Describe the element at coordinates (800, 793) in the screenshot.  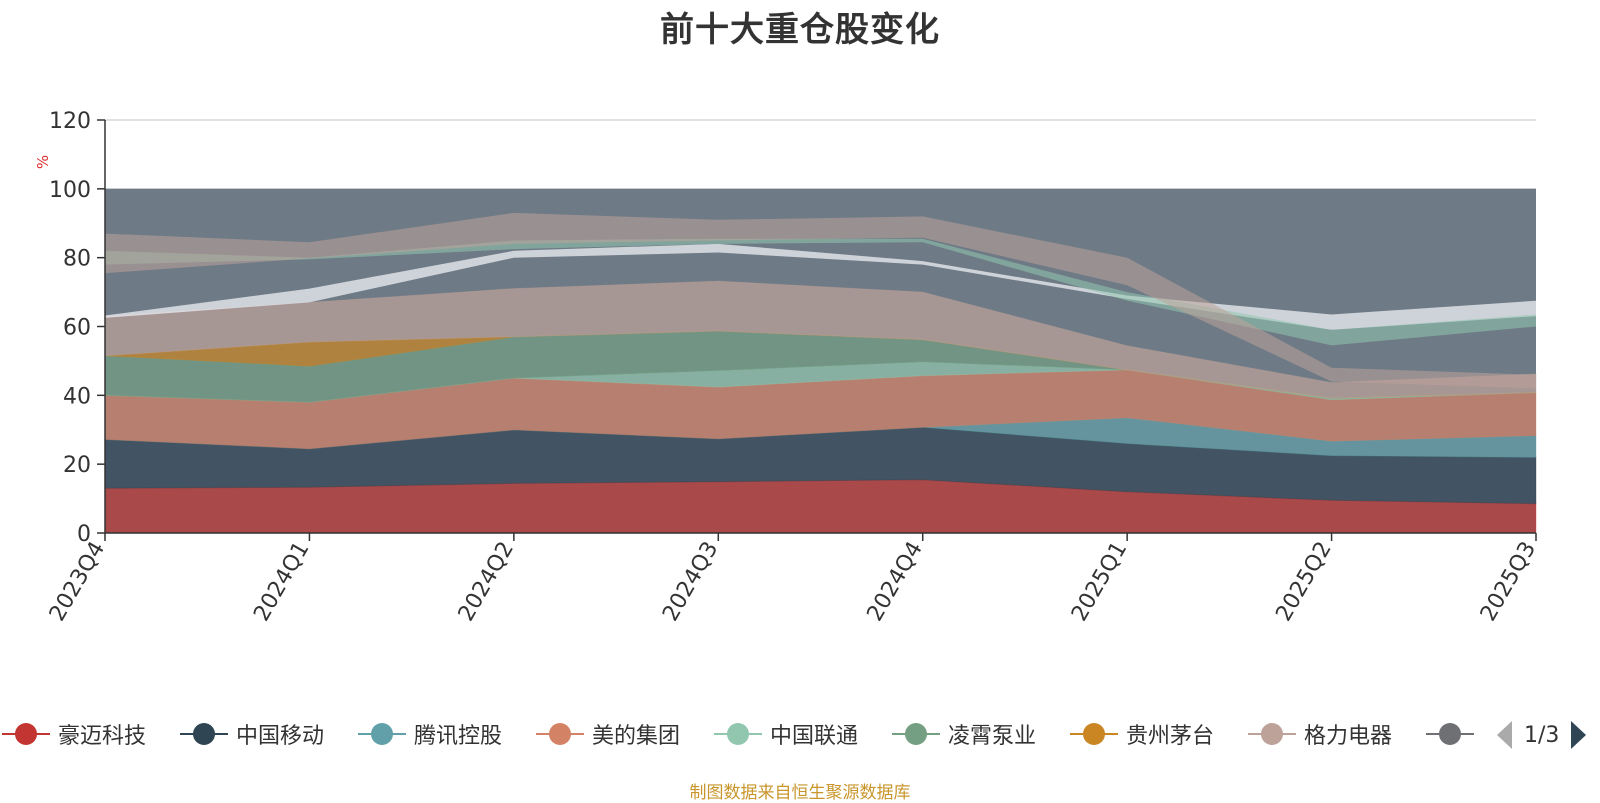
I see `data-source-note: 制图数据来自恒生聚源数据库` at that location.